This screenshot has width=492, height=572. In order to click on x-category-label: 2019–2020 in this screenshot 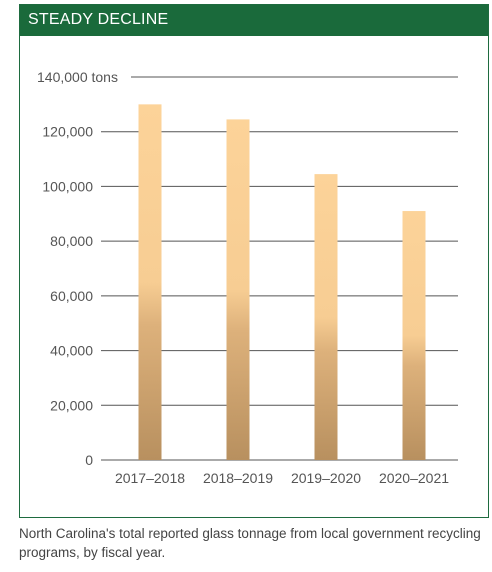, I will do `click(326, 478)`.